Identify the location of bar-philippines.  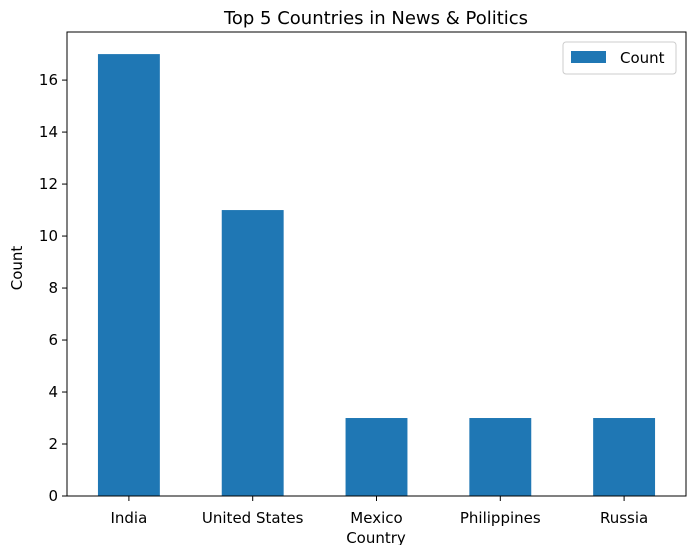
(500, 457).